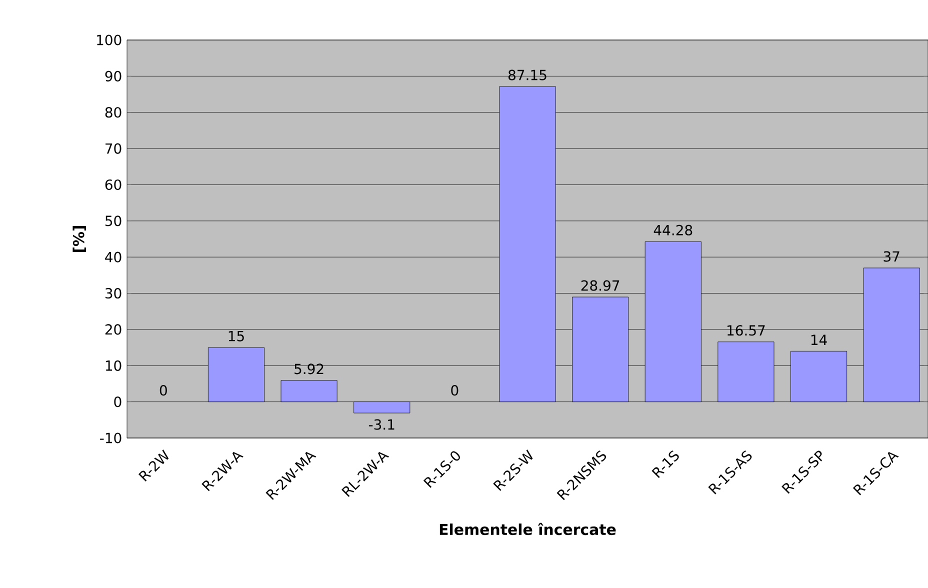 The width and height of the screenshot is (928, 588). I want to click on data-label: 14, so click(819, 339).